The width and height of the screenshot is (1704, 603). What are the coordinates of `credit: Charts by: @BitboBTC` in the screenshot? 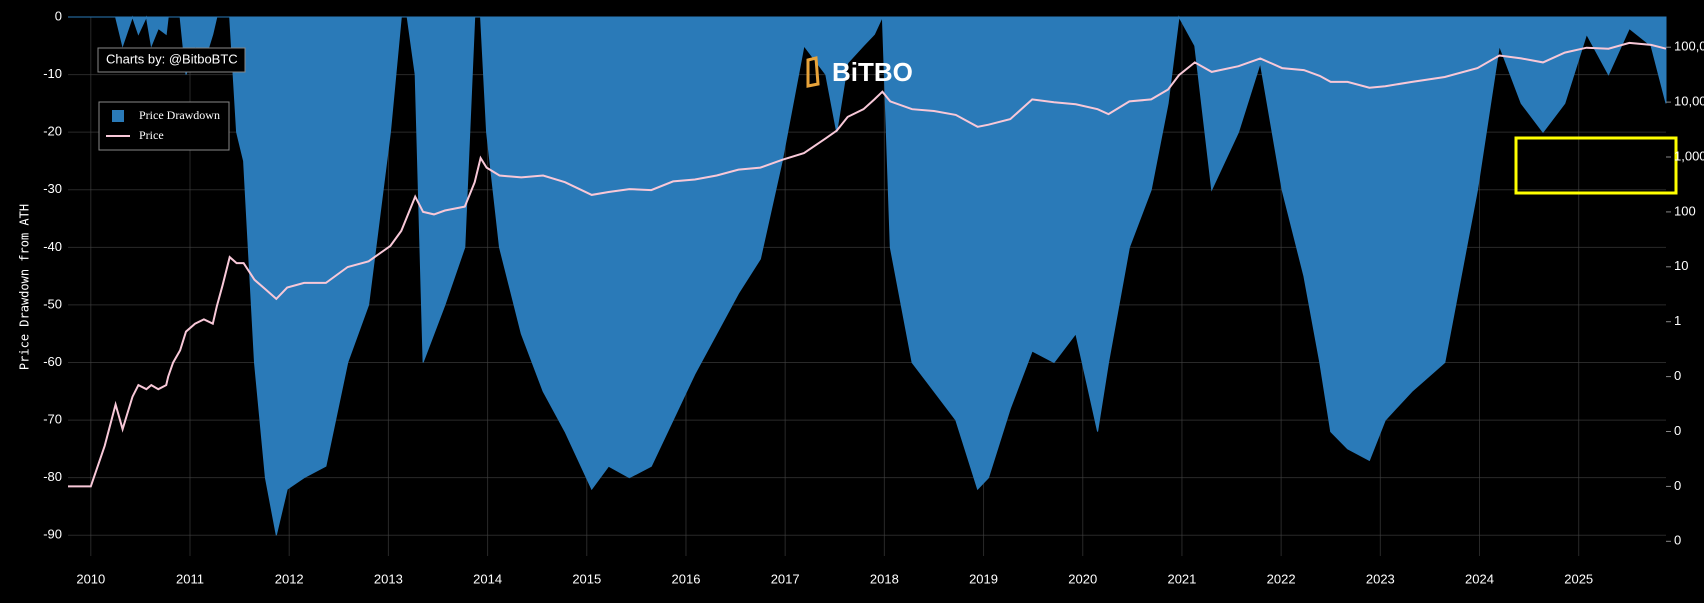 It's located at (172, 58).